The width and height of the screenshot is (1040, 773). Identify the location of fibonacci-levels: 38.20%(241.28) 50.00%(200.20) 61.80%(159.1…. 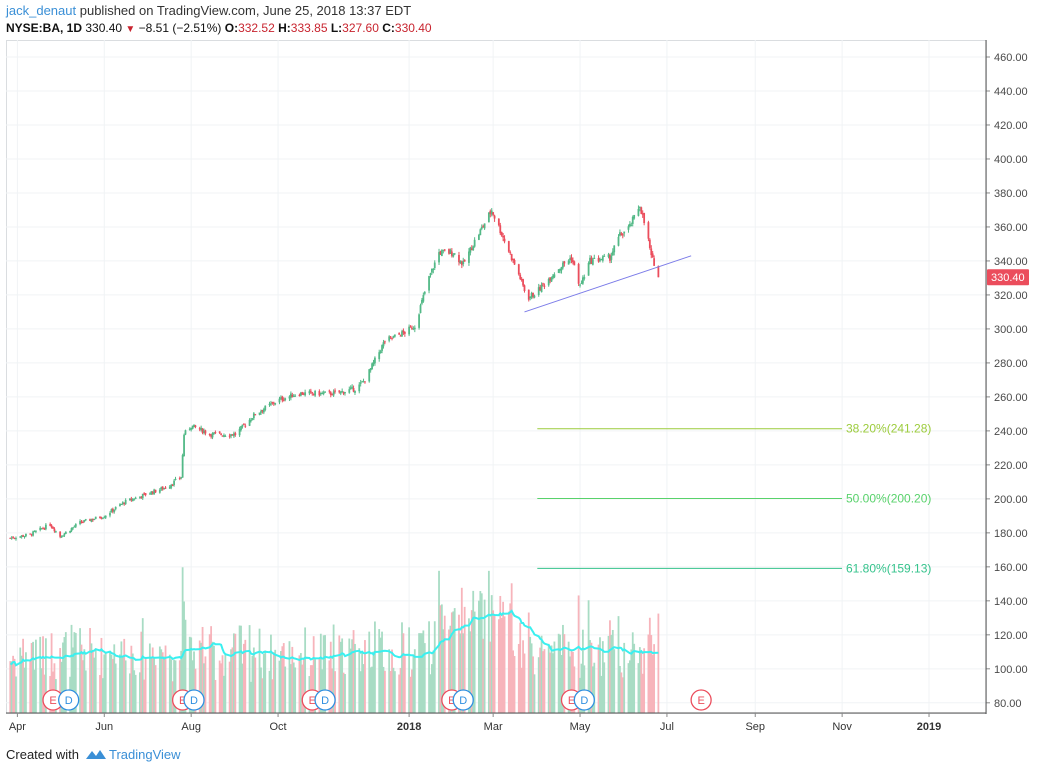
(734, 499).